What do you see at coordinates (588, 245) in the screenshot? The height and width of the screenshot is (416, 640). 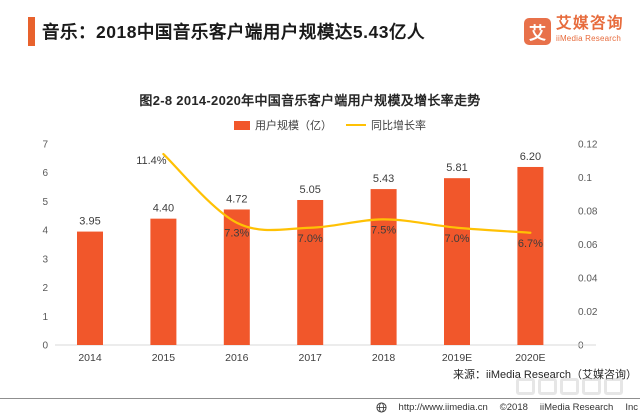 I see `y-axis-right-tick: 0.06` at bounding box center [588, 245].